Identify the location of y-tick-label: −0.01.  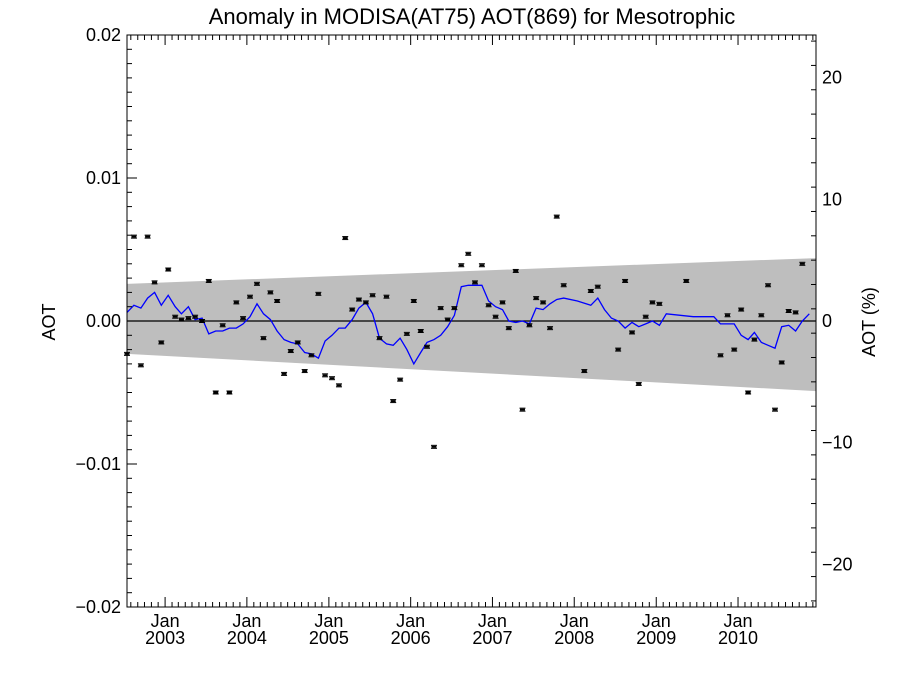
(98, 464).